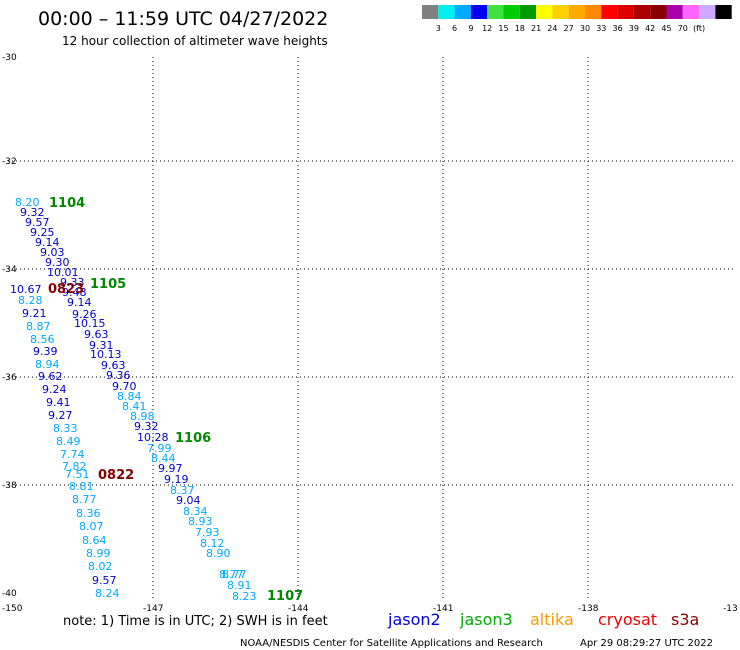 Image resolution: width=740 pixels, height=650 pixels. What do you see at coordinates (100, 566) in the screenshot?
I see `wave-height-value: 8.02` at bounding box center [100, 566].